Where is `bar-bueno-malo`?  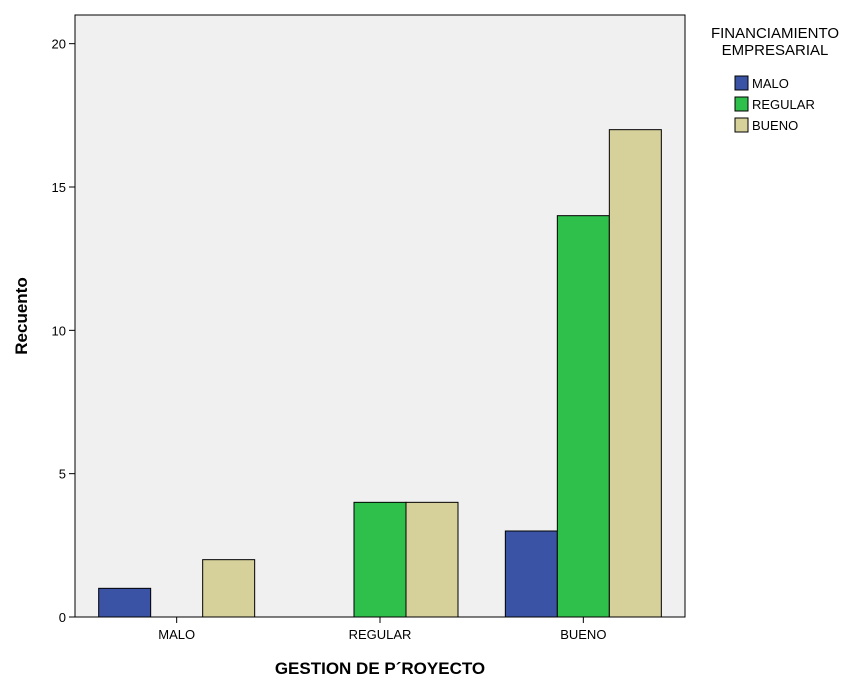
bar-bueno-malo is located at coordinates (531, 574).